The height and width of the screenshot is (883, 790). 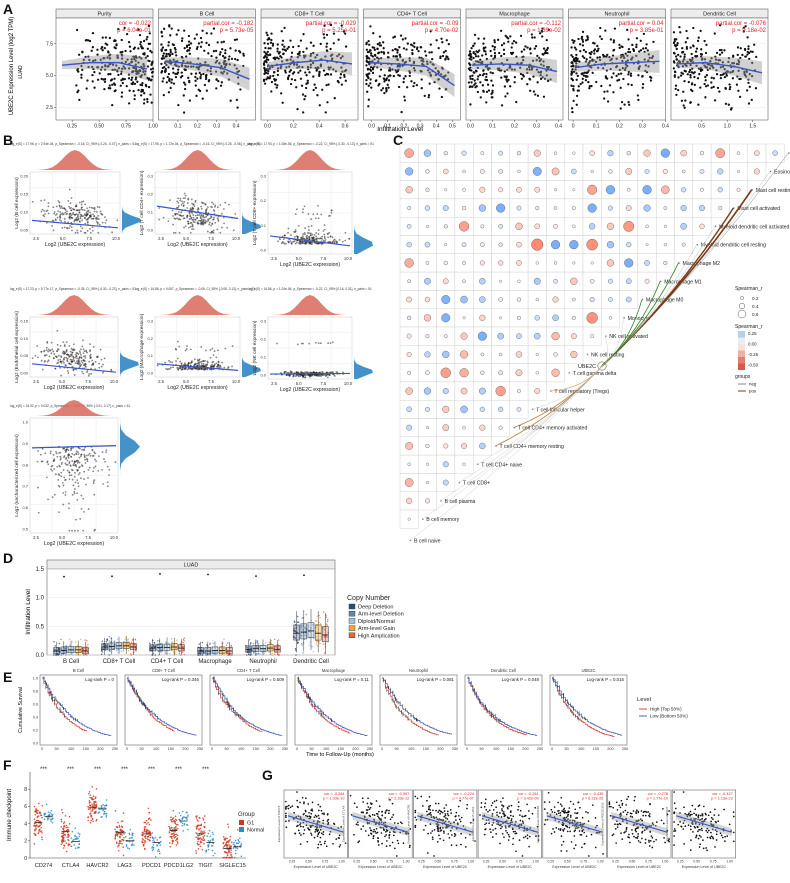 What do you see at coordinates (587, 367) in the screenshot?
I see `panel-c-ube2c-label: UBE2C` at bounding box center [587, 367].